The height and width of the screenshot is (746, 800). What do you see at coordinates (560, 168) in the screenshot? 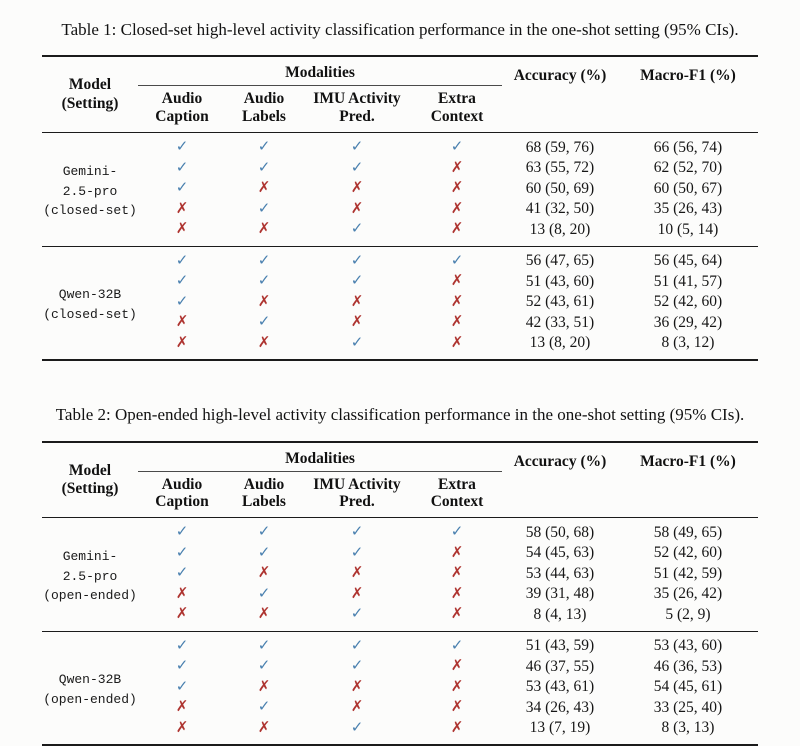
I see `accuracy-value: 63 (55, 72)` at bounding box center [560, 168].